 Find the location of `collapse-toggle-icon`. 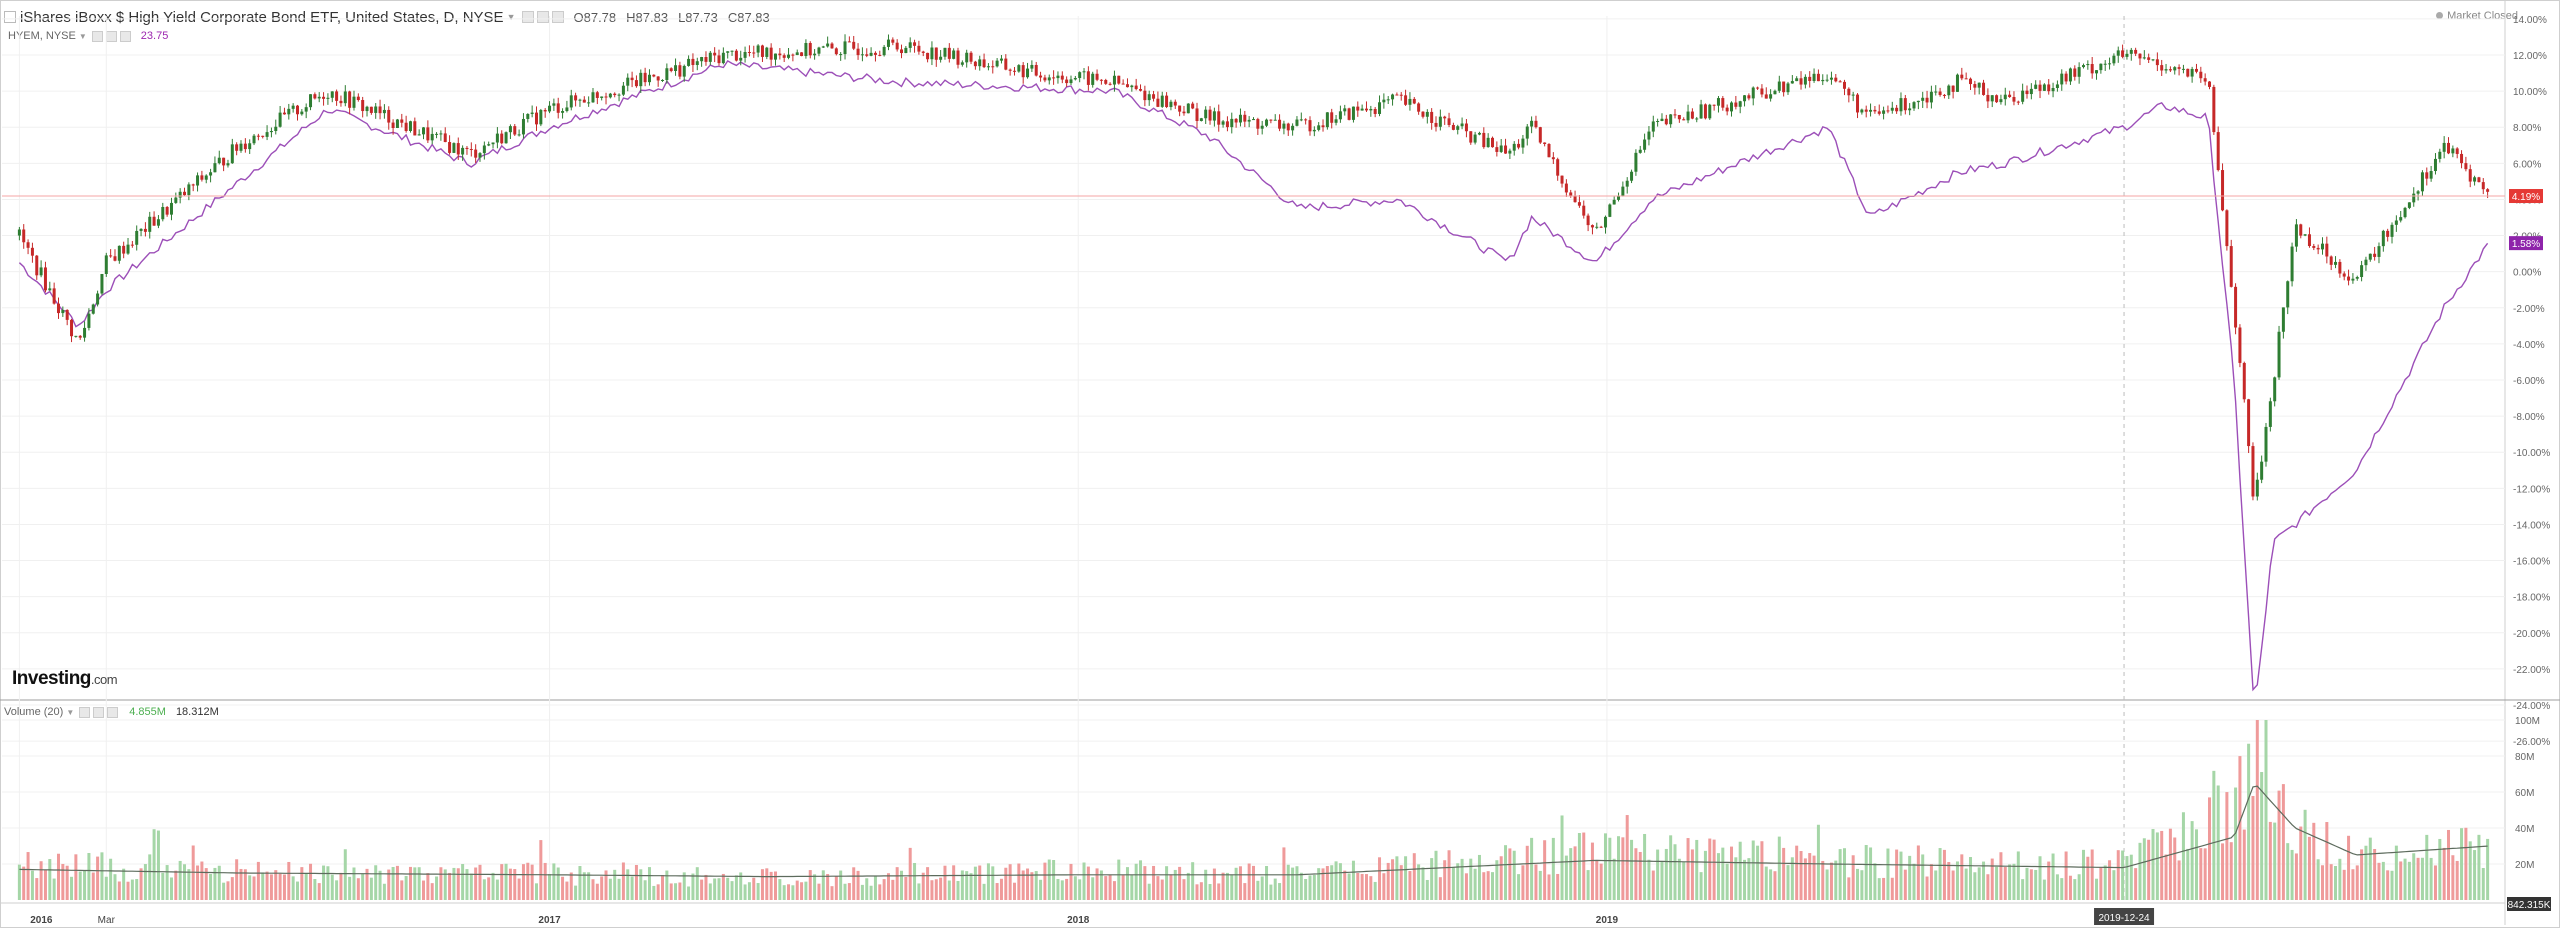

collapse-toggle-icon is located at coordinates (10, 17).